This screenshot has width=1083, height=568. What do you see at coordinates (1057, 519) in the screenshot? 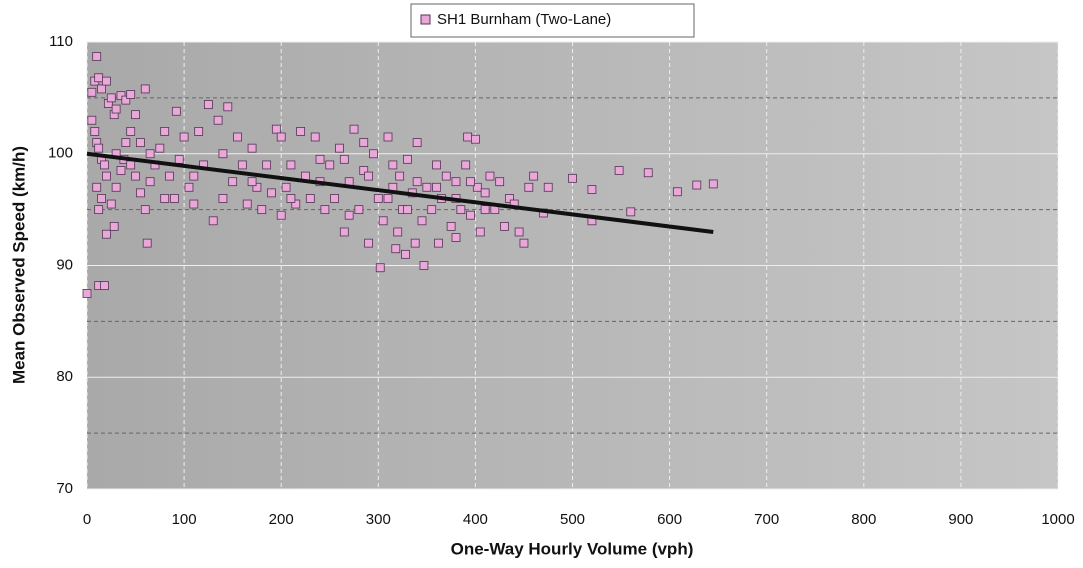
I see `x-tick-label: 1000` at bounding box center [1057, 519].